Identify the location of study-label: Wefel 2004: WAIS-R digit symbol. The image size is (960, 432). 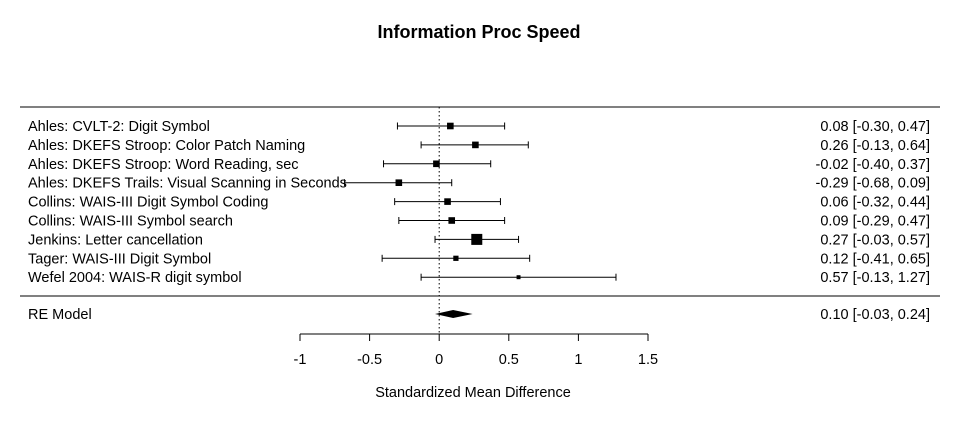
(135, 278).